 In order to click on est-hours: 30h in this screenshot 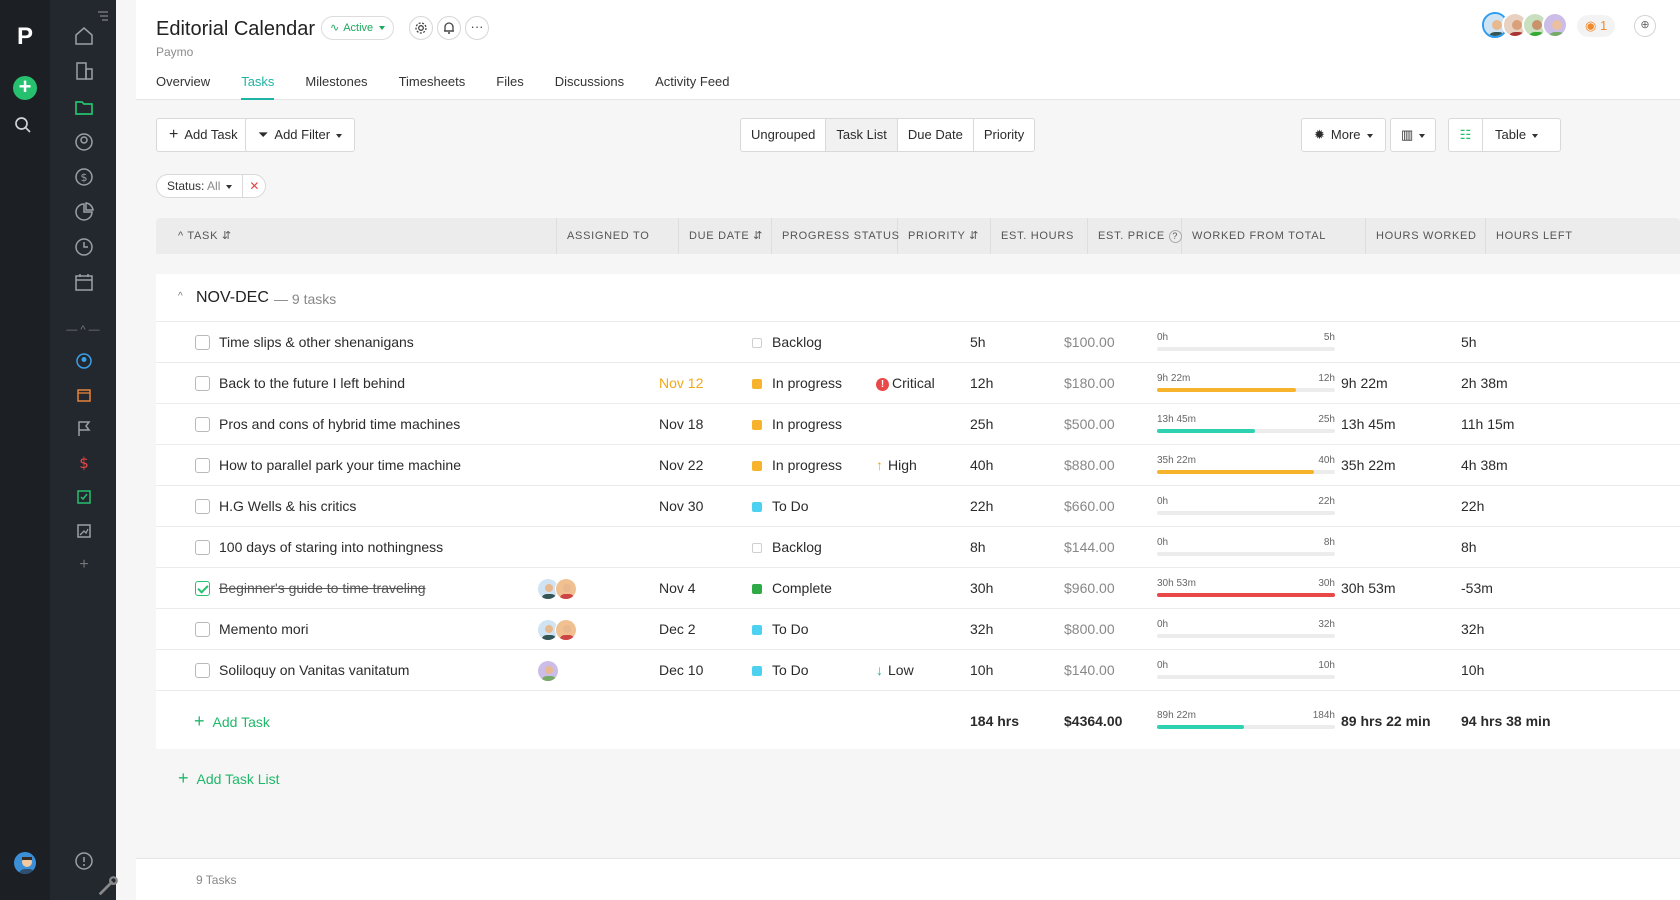, I will do `click(982, 588)`.